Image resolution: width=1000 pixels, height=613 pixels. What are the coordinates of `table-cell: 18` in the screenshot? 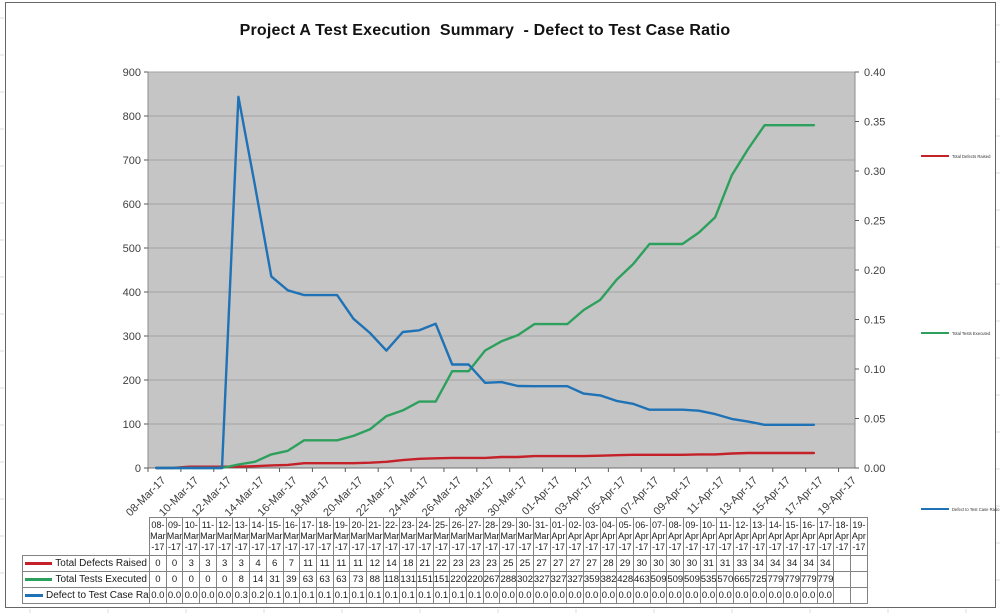 It's located at (408, 563).